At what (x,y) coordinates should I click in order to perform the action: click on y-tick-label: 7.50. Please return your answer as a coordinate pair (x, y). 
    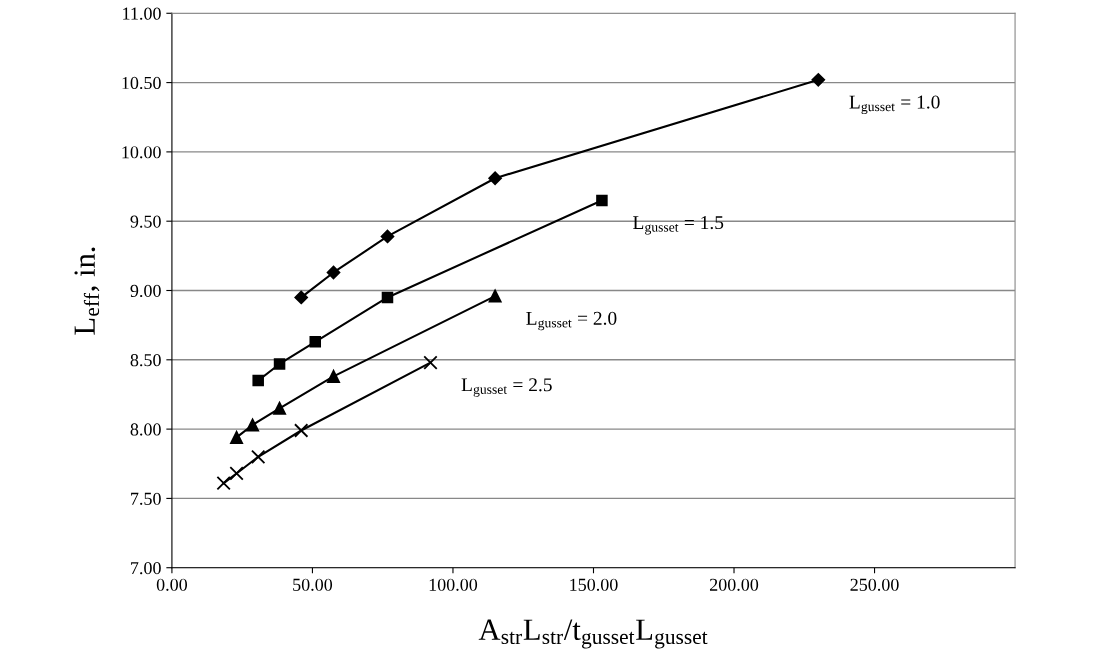
    Looking at the image, I should click on (146, 498).